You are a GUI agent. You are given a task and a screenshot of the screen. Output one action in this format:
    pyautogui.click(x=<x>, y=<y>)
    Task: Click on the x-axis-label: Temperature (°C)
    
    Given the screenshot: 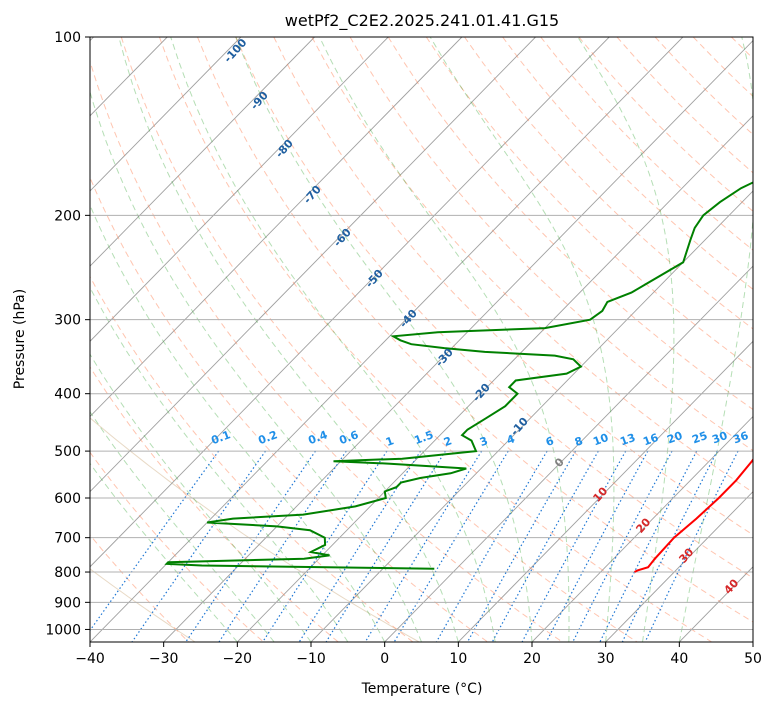 What is the action you would take?
    pyautogui.click(x=422, y=689)
    